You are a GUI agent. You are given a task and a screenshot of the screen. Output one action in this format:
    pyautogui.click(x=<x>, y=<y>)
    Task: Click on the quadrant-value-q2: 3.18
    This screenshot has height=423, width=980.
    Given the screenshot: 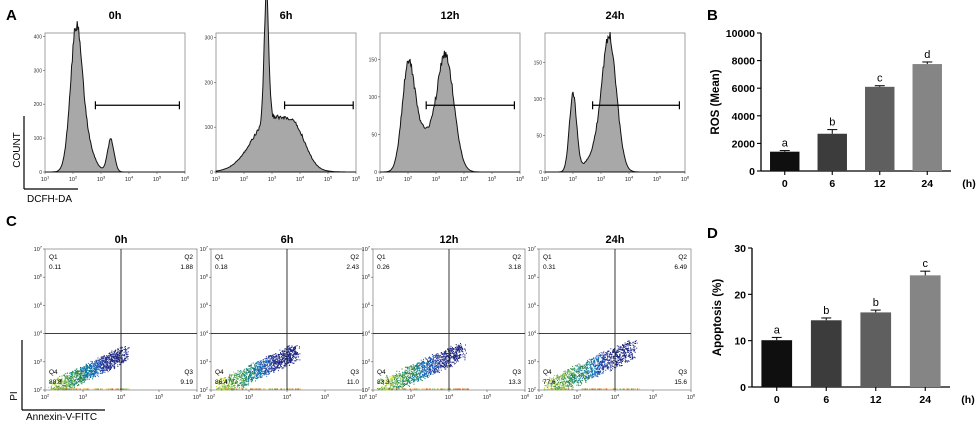 What is the action you would take?
    pyautogui.click(x=514, y=267)
    